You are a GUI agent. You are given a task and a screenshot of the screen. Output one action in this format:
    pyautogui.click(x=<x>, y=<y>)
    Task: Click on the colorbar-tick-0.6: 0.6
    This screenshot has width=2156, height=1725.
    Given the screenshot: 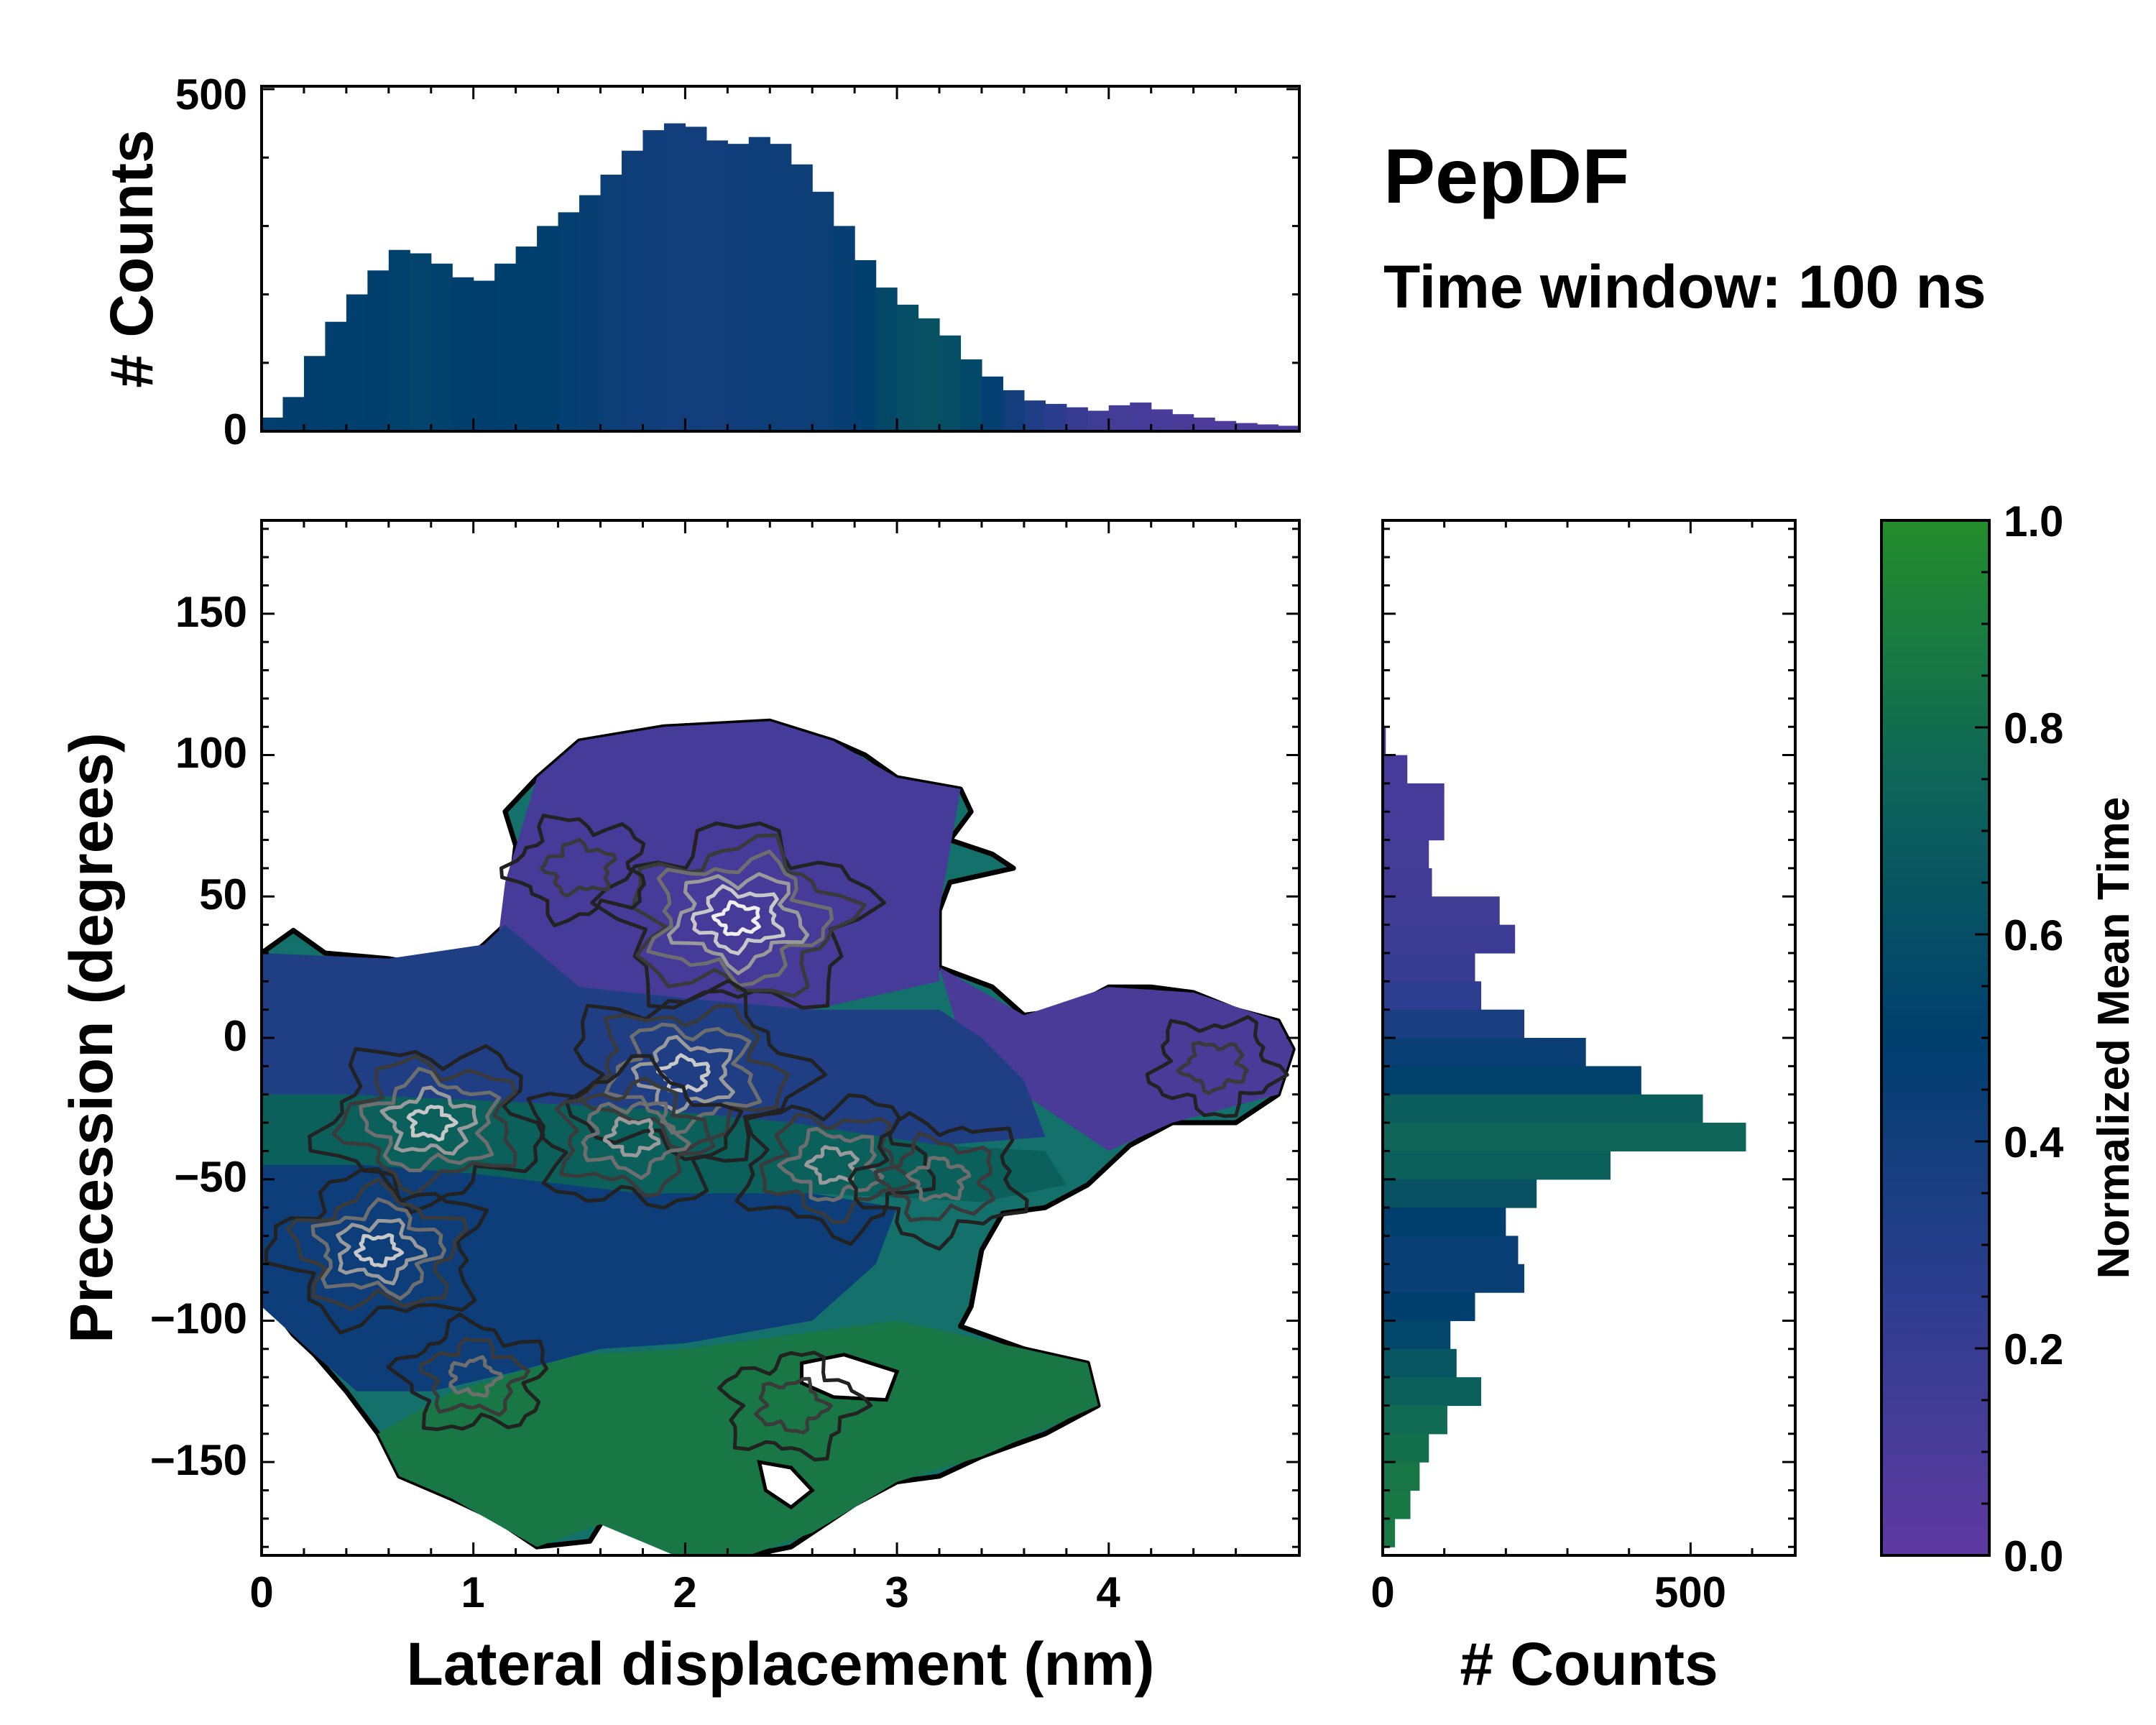 What is the action you would take?
    pyautogui.click(x=2033, y=935)
    